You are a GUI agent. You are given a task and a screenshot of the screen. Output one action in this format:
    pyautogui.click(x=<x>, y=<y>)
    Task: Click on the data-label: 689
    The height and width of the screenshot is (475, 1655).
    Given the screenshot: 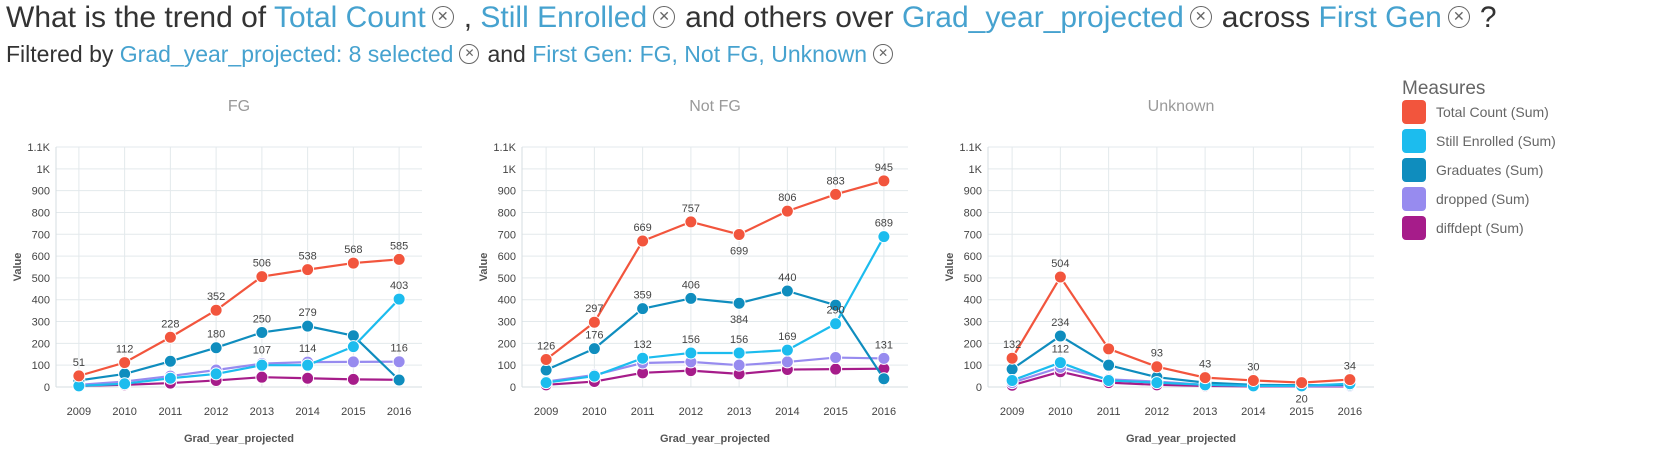 What is the action you would take?
    pyautogui.click(x=884, y=224)
    